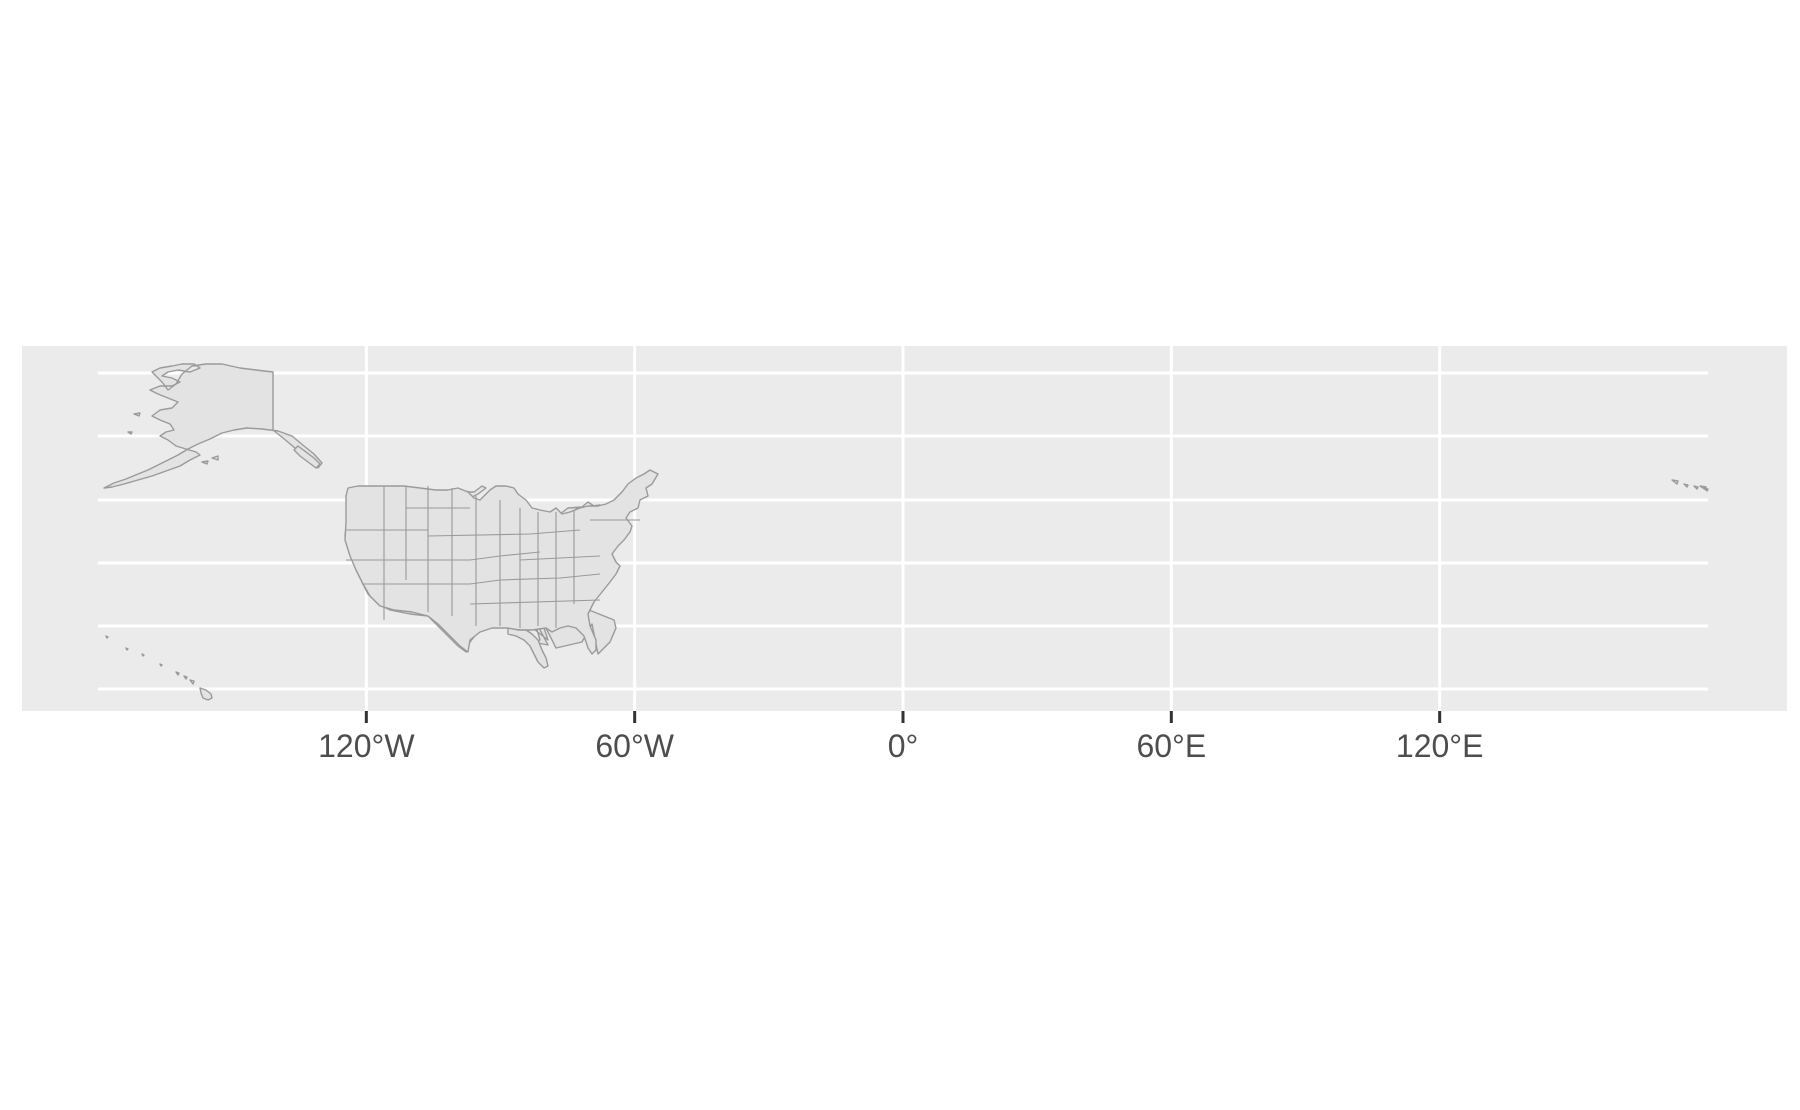 This screenshot has width=1800, height=1110. What do you see at coordinates (493, 557) in the screenshot?
I see `state-borders` at bounding box center [493, 557].